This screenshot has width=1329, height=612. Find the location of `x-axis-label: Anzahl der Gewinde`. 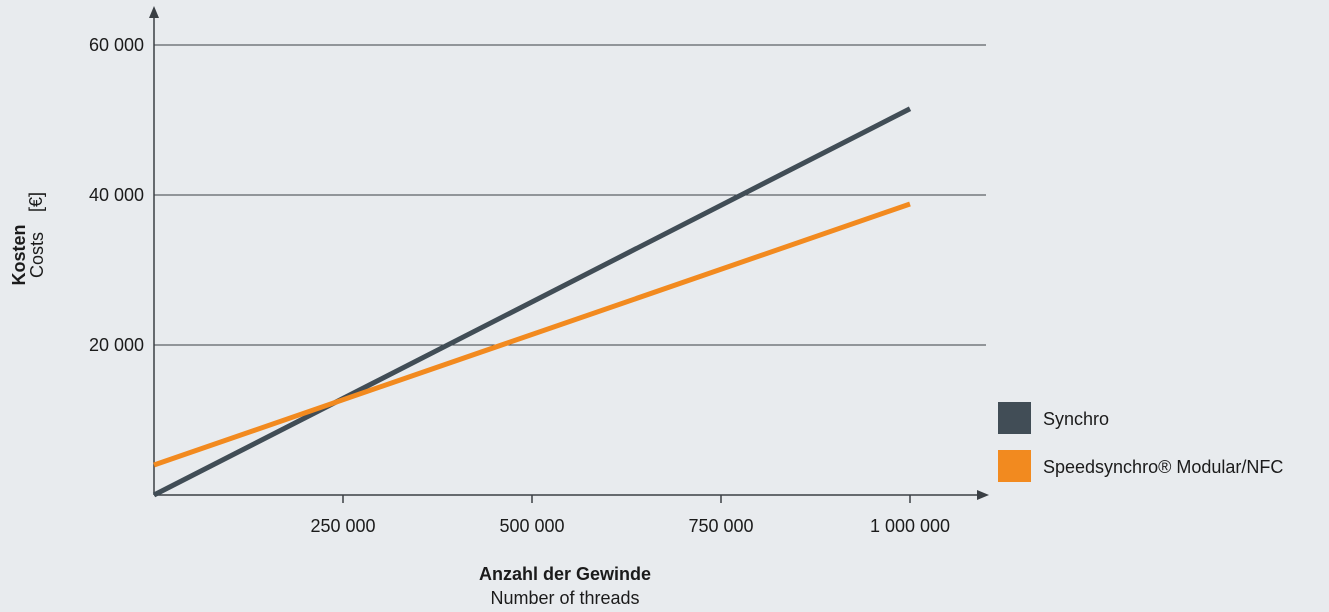

x-axis-label: Anzahl der Gewinde is located at coordinates (565, 574).